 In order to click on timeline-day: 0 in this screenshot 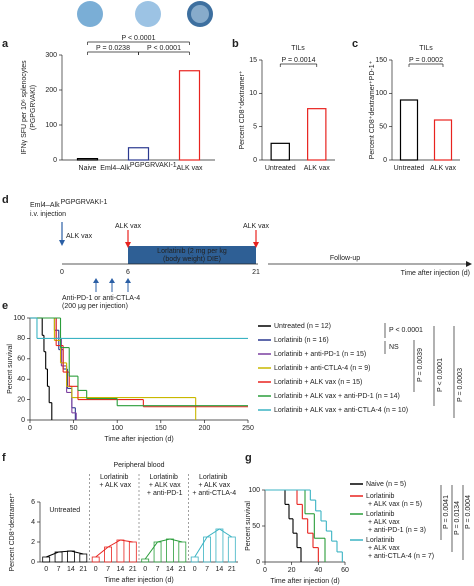, I will do `click(62, 272)`.